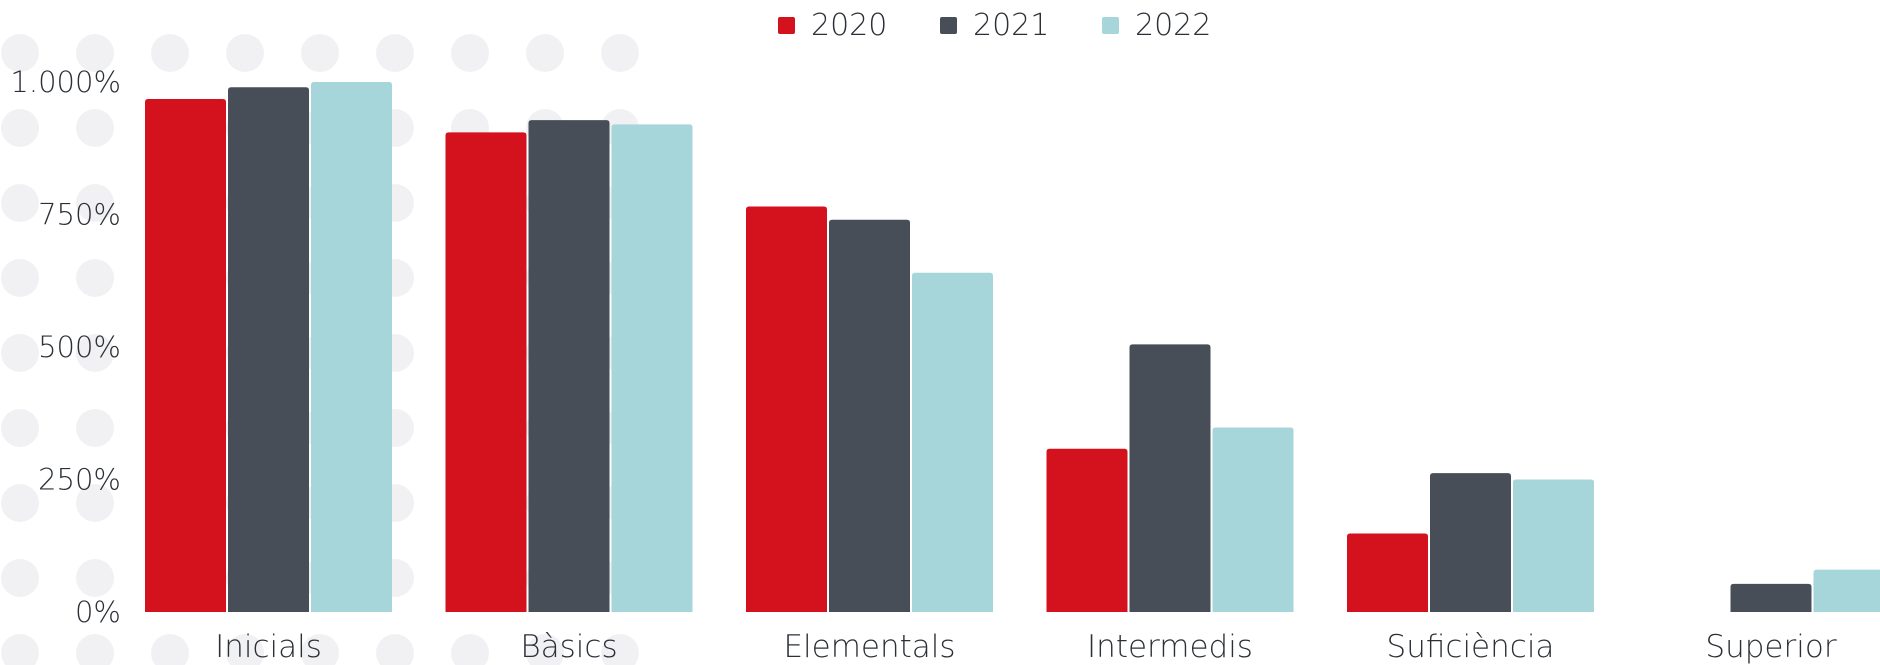 The image size is (1880, 665). What do you see at coordinates (952, 442) in the screenshot?
I see `bar-2022-elementals` at bounding box center [952, 442].